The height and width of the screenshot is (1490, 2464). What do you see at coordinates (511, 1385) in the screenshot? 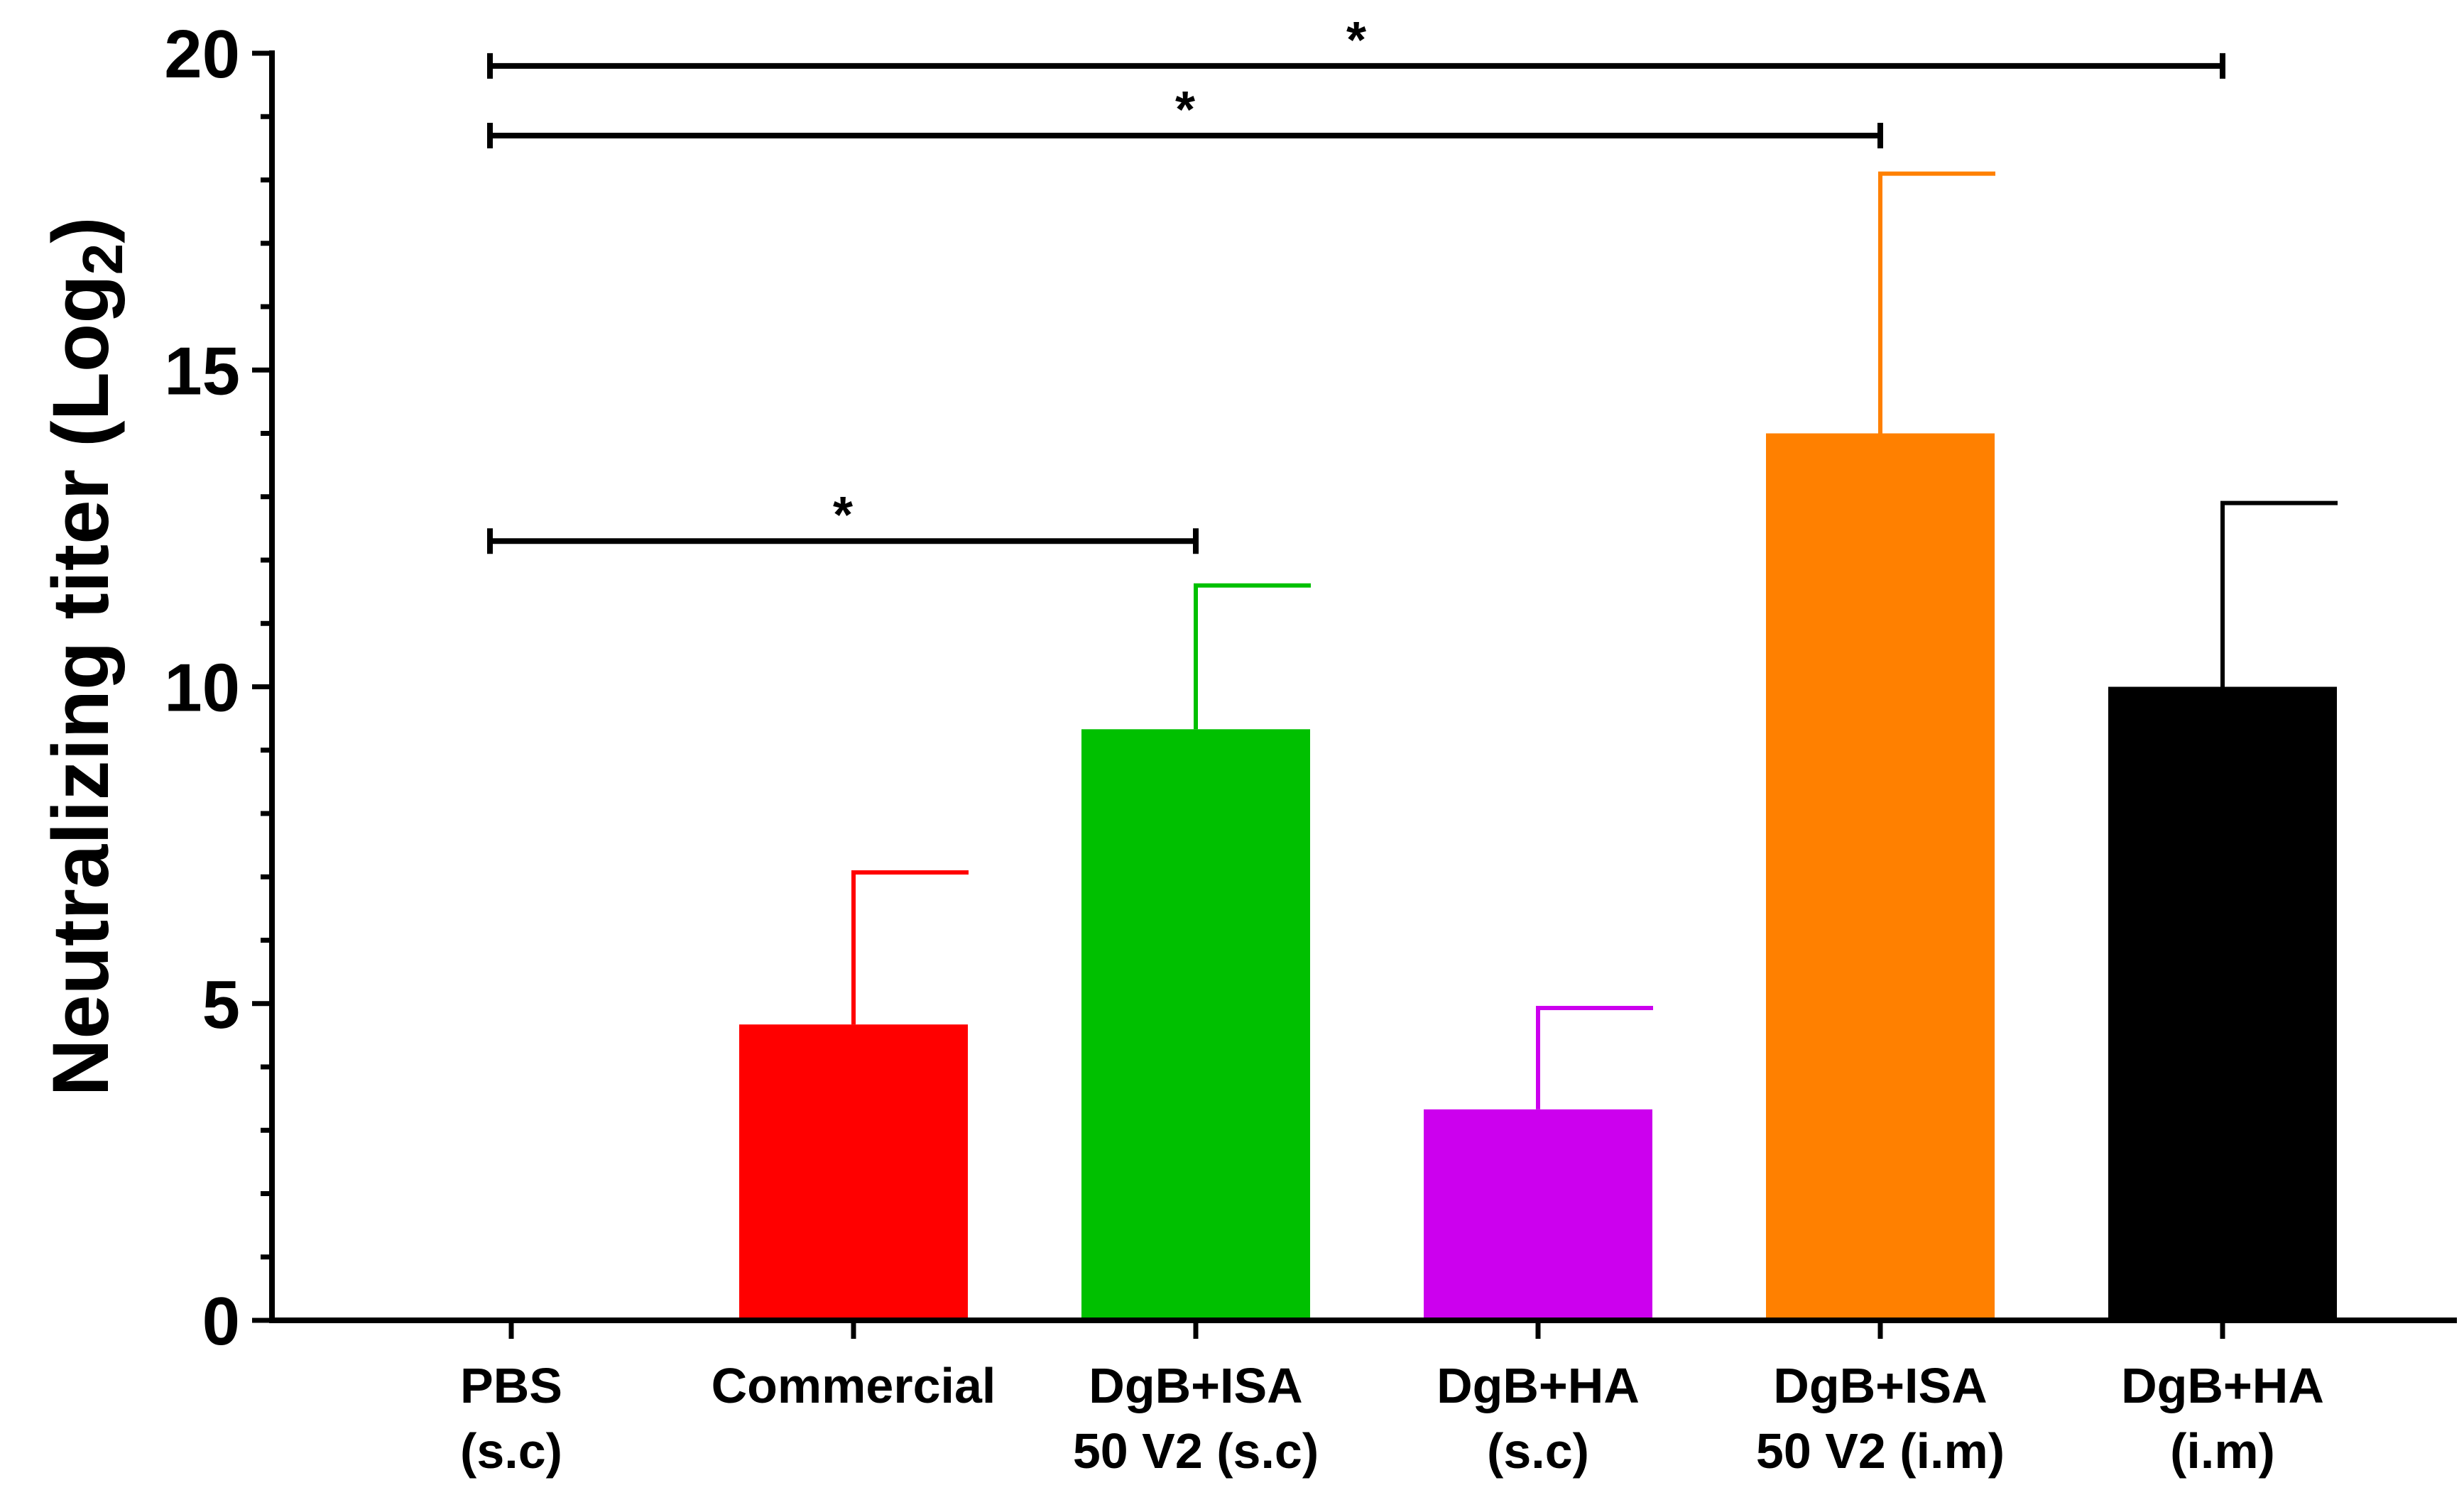
I see `x-tick-label: PBS` at bounding box center [511, 1385].